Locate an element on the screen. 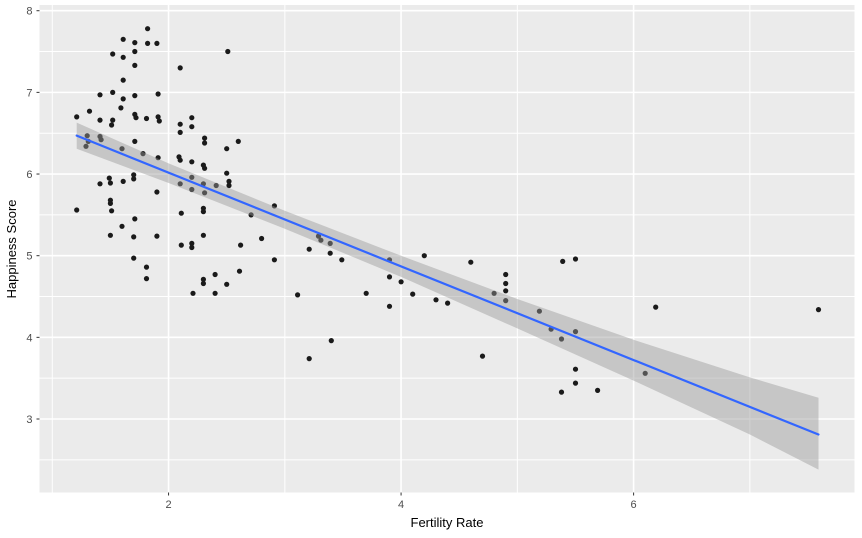 The width and height of the screenshot is (862, 538). y-tick-label: 6 is located at coordinates (29, 175).